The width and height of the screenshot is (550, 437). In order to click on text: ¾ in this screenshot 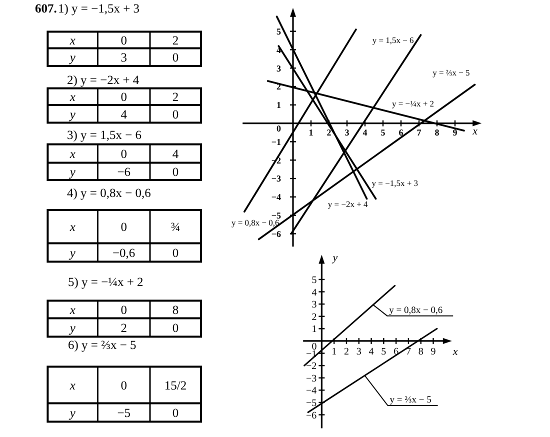, I will do `click(175, 227)`.